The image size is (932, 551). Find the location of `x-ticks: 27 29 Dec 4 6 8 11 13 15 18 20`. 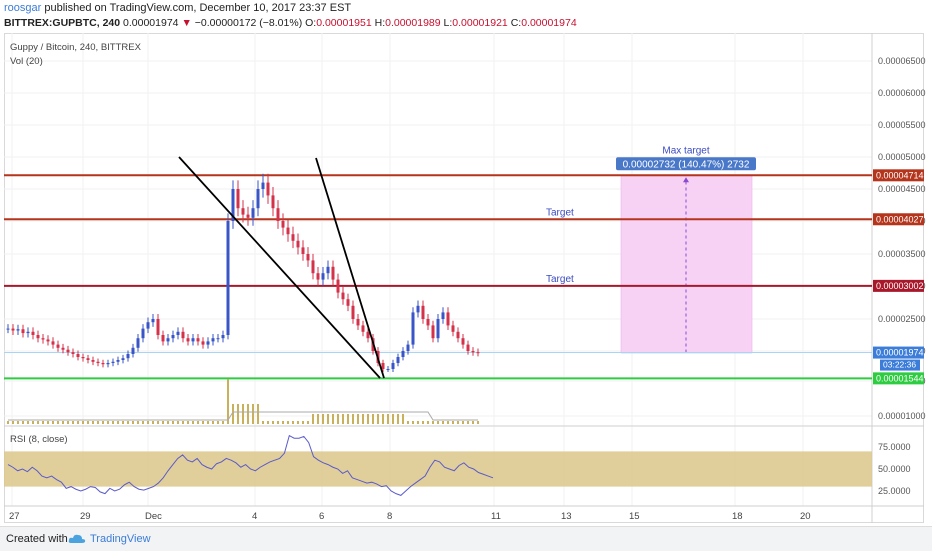

x-ticks: 27 29 Dec 4 6 8 11 13 15 18 20 is located at coordinates (410, 516).